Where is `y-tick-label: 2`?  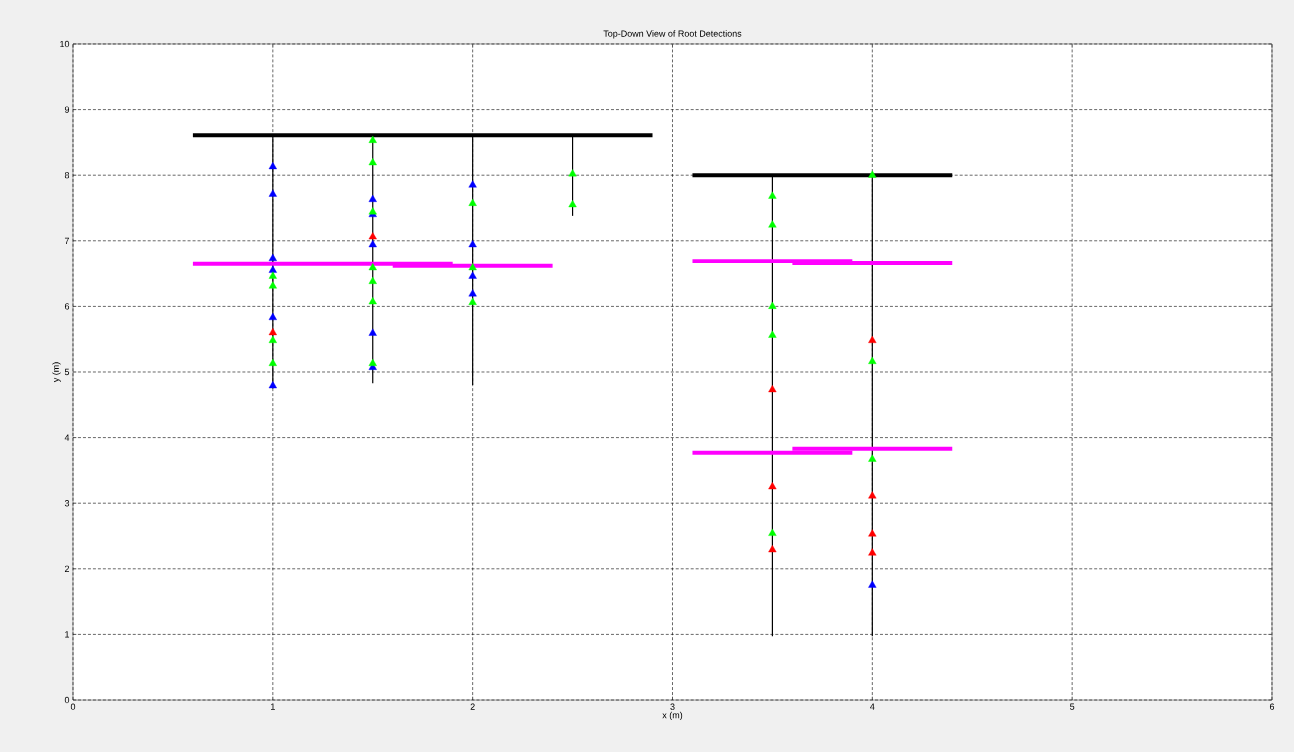 y-tick-label: 2 is located at coordinates (67, 568).